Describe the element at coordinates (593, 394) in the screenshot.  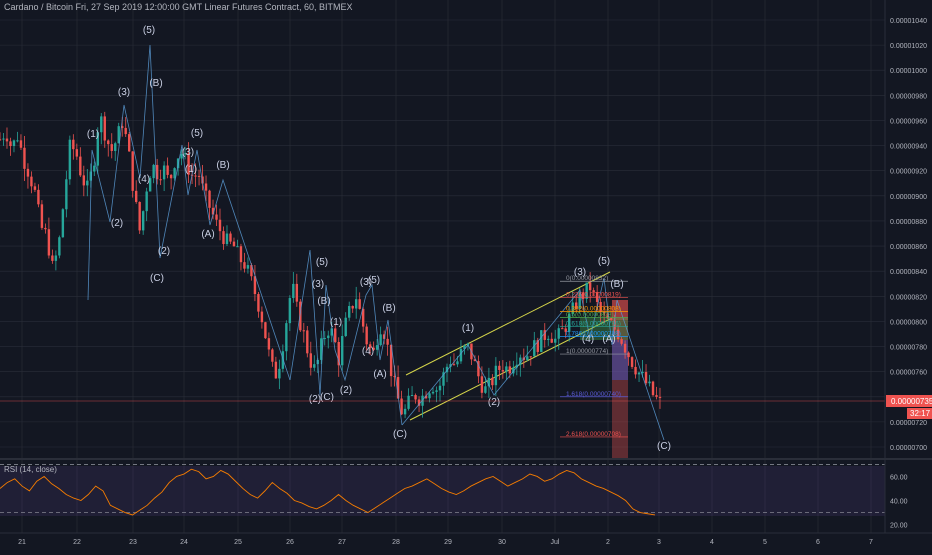
I see `fib-level-label: 1.618(0.00000740)` at that location.